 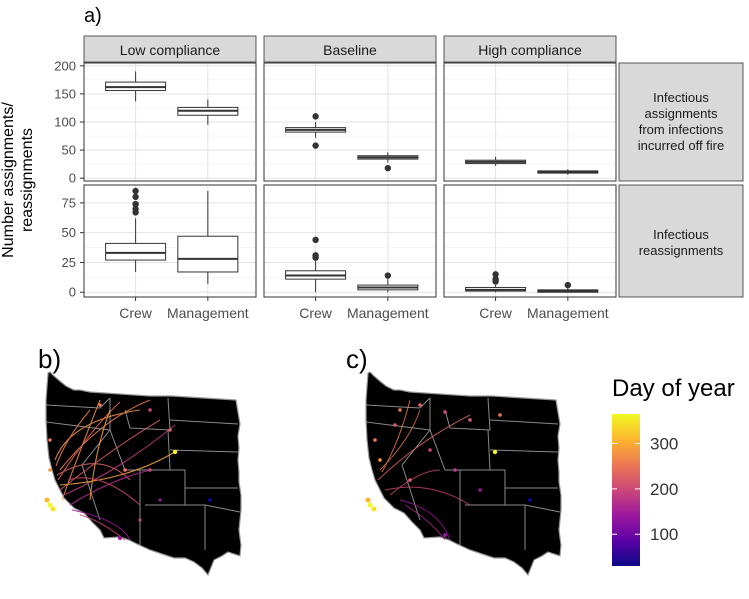 What do you see at coordinates (645, 489) in the screenshot?
I see `legend-ticks: 100 200 300` at bounding box center [645, 489].